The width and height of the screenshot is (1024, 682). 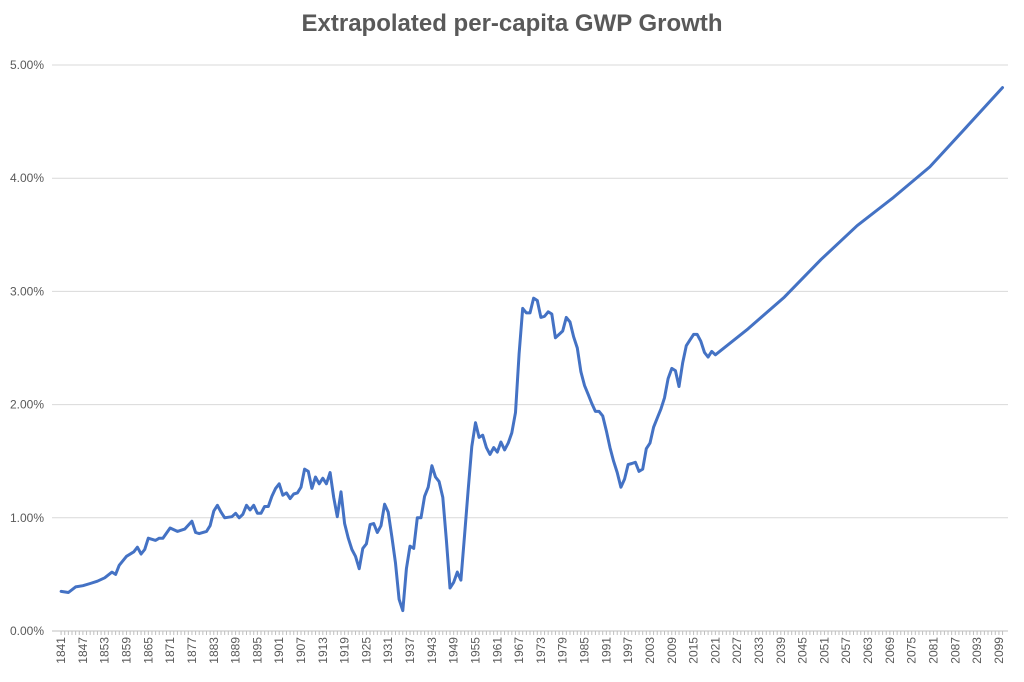 I want to click on x-tick-label: 2069, so click(x=890, y=650).